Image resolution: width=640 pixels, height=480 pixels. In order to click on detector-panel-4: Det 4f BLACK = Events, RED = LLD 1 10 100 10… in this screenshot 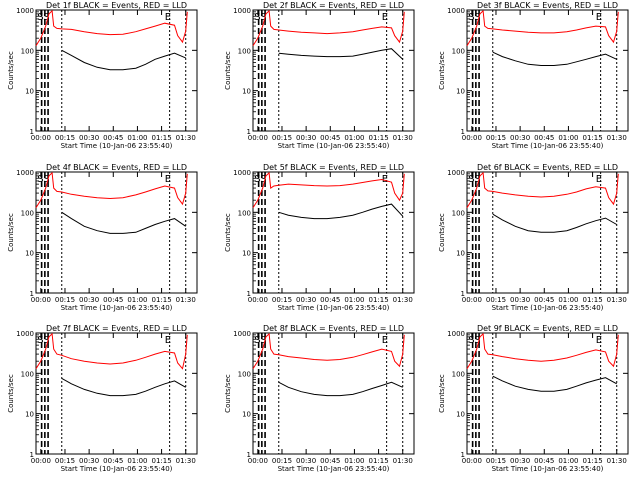, I will do `click(102, 237)`.